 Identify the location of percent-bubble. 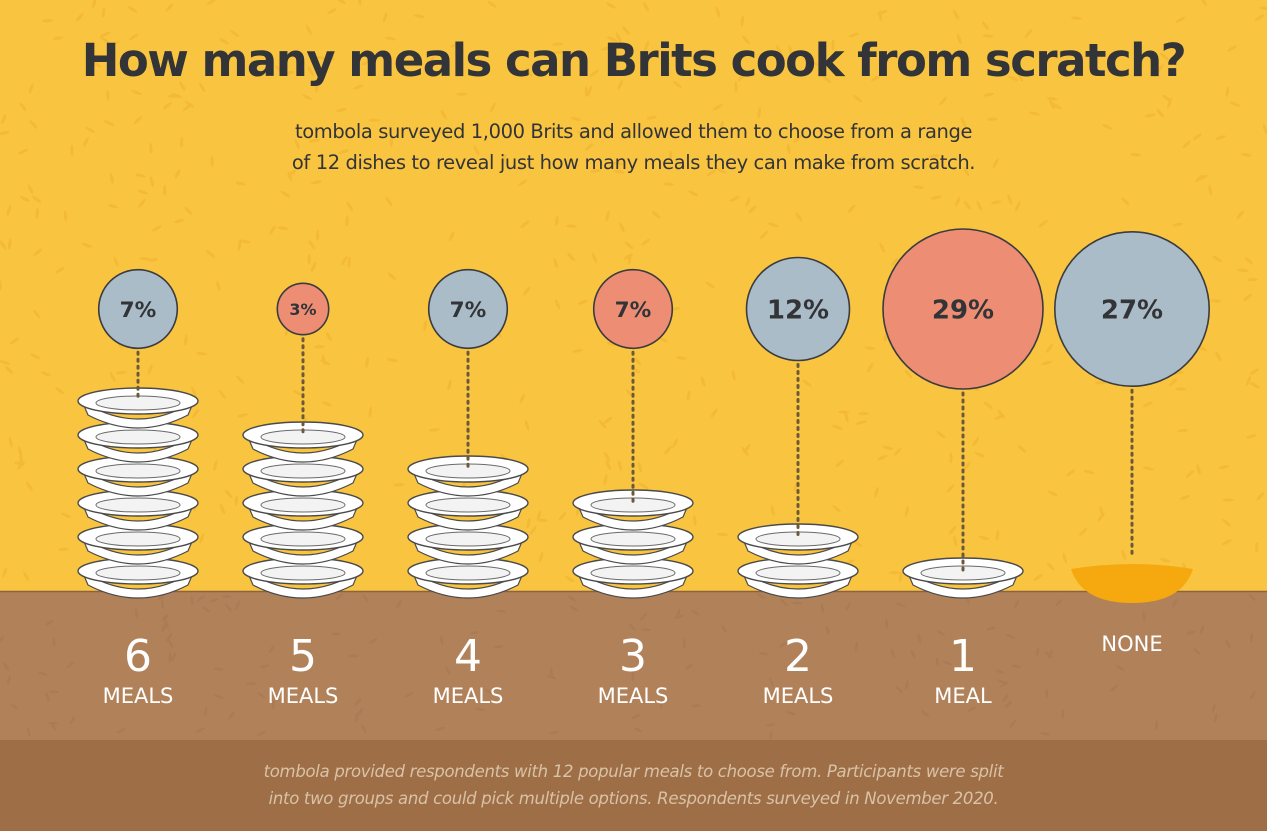
(303, 309).